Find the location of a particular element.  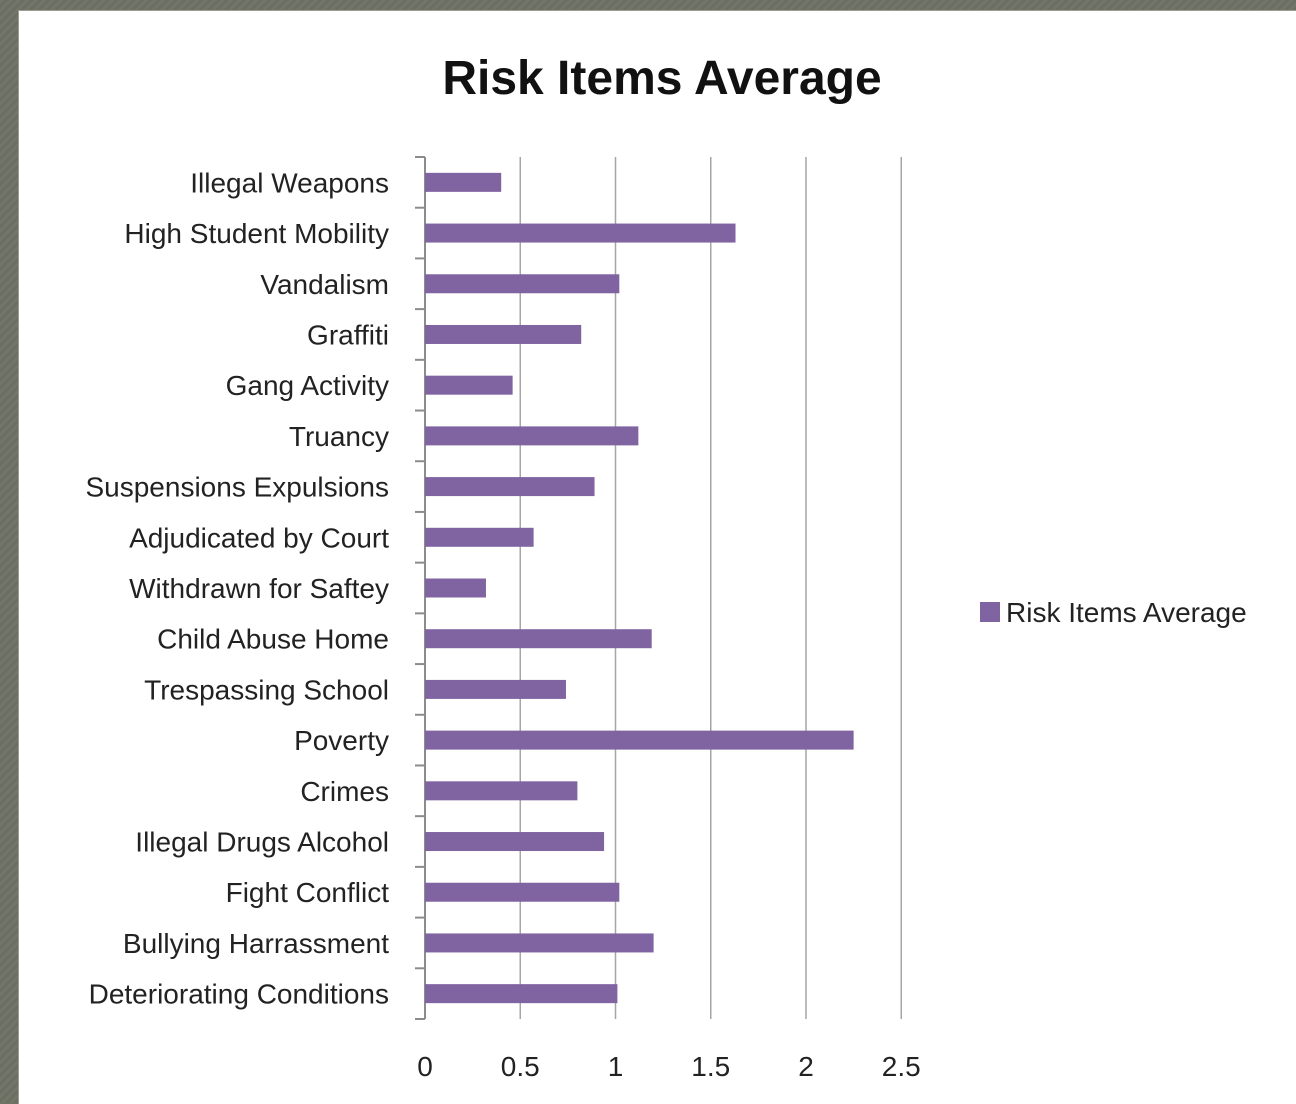

legend: Risk Items Average is located at coordinates (1113, 612).